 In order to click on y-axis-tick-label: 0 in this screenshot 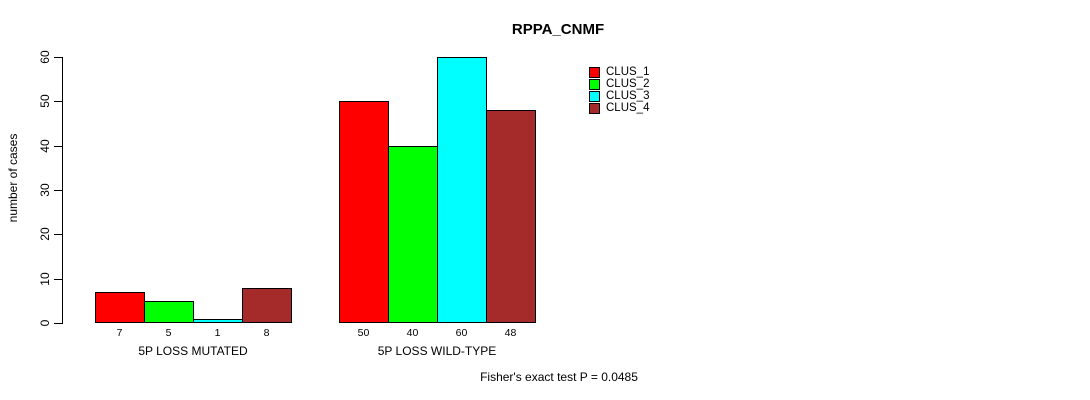, I will do `click(45, 323)`.